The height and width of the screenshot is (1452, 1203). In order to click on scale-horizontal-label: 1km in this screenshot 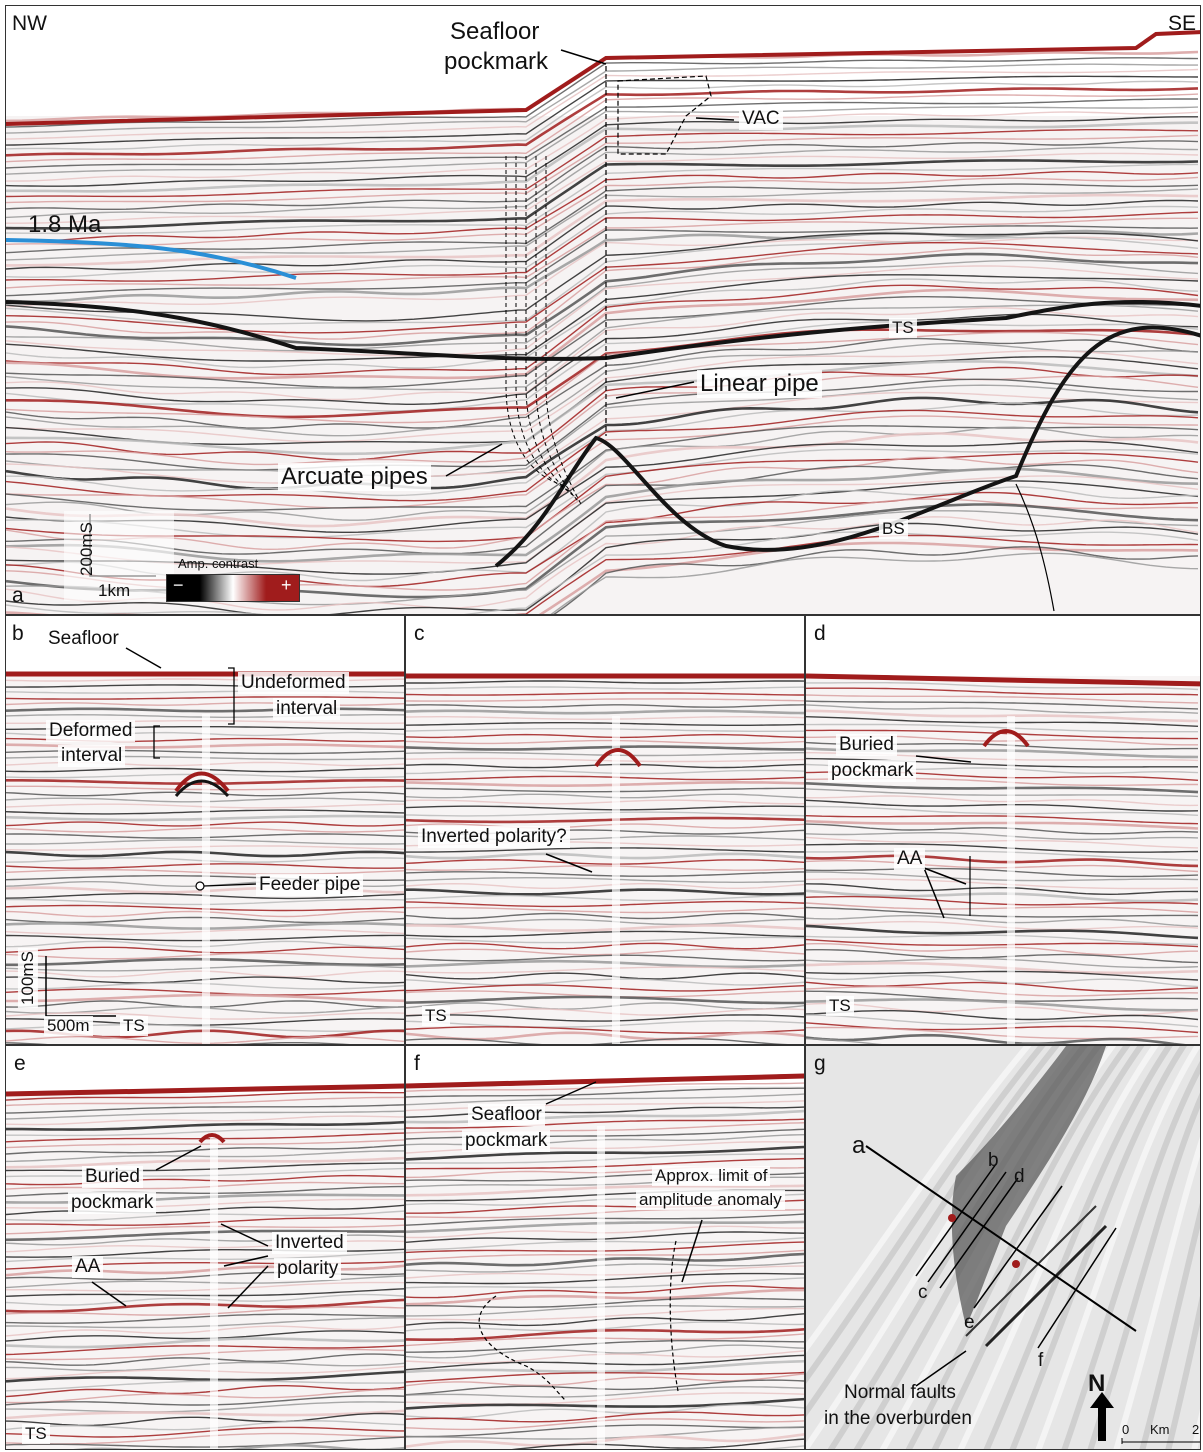, I will do `click(114, 590)`.